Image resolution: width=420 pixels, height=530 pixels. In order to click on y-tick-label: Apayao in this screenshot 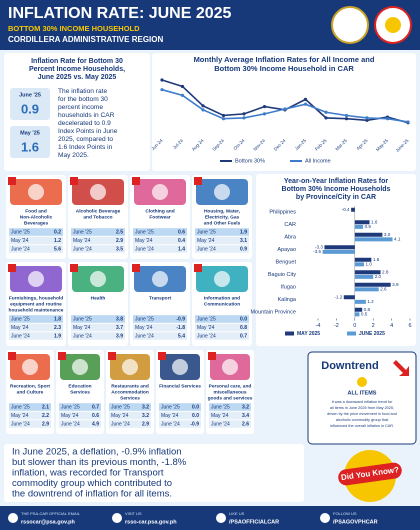, I will do `click(286, 250)`.